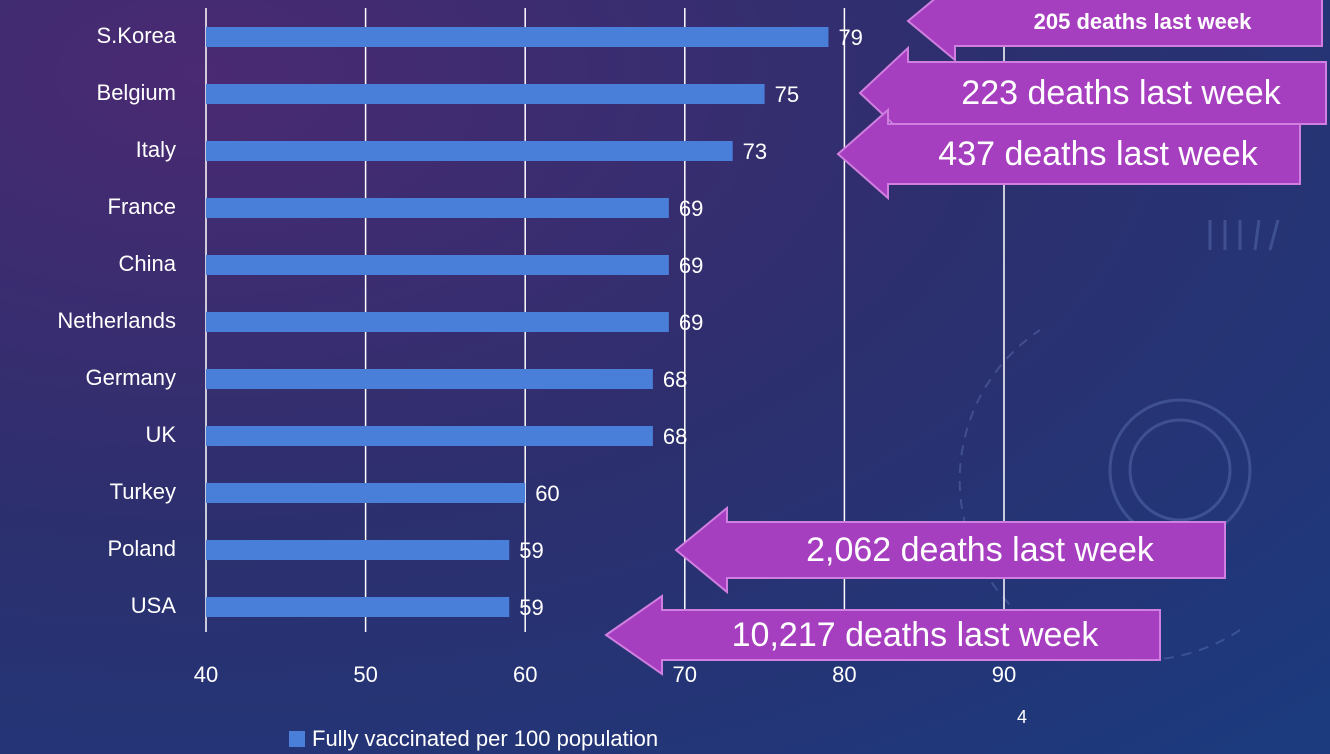 The height and width of the screenshot is (754, 1330). I want to click on annotation: 437 deaths last week, so click(1098, 154).